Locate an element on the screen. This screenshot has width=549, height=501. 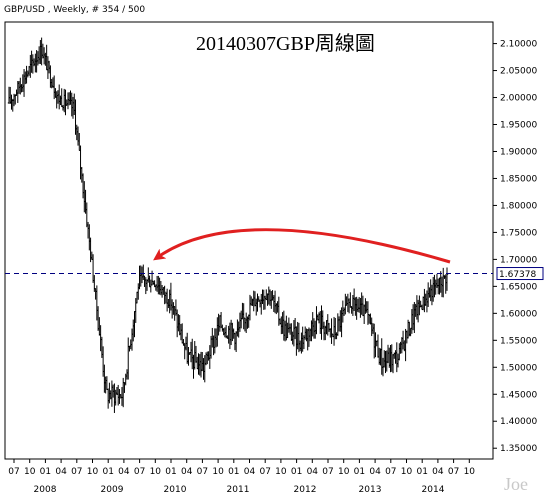
y-tick-label: 1.95000 is located at coordinates (518, 126).